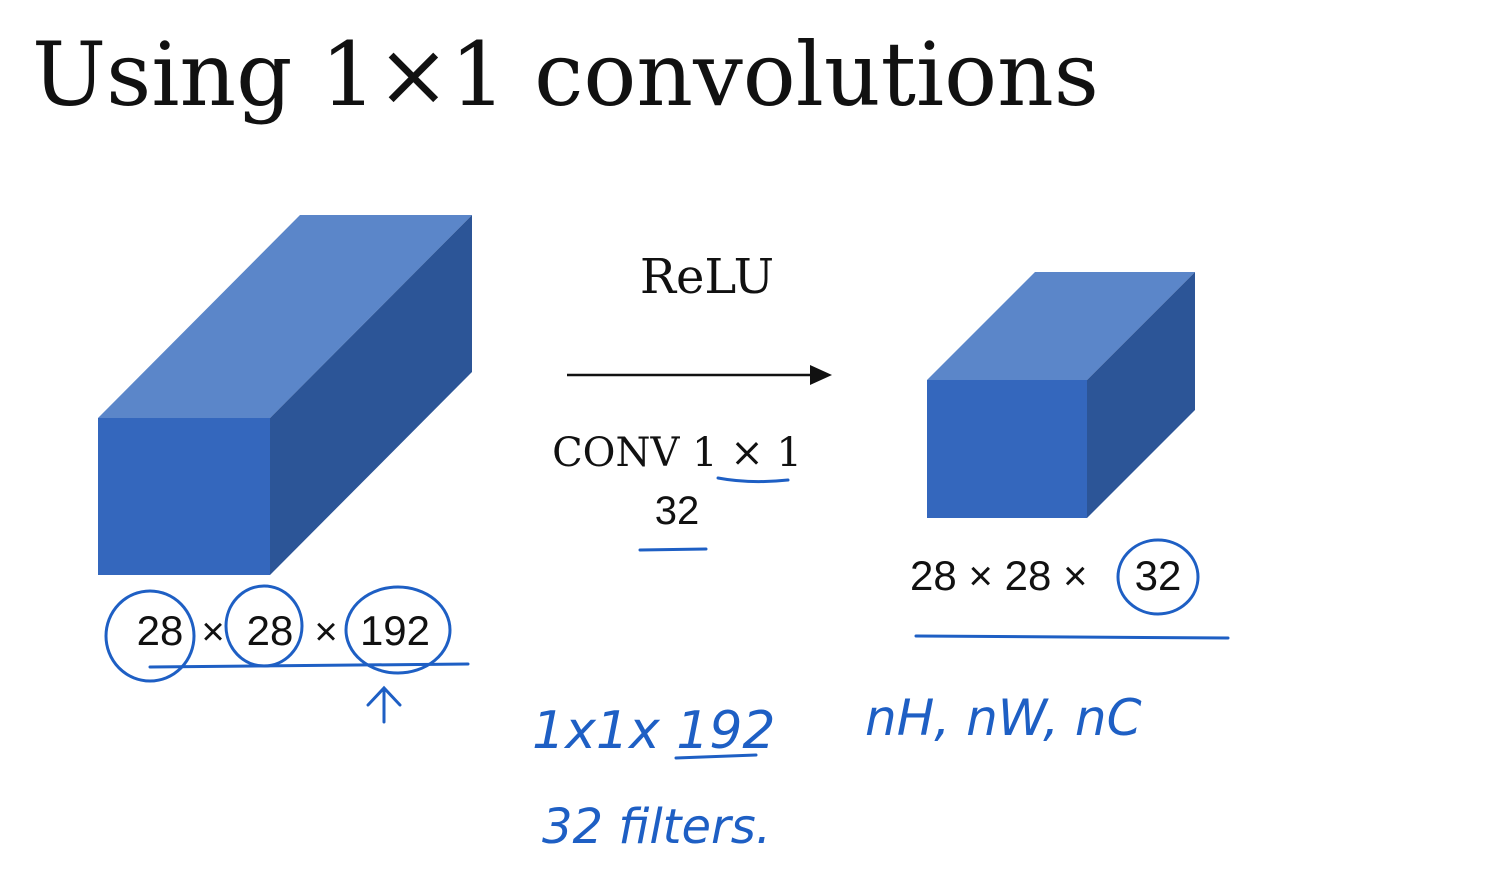 Image resolution: width=1510 pixels, height=889 pixels. I want to click on output-channels: 32, so click(1158, 575).